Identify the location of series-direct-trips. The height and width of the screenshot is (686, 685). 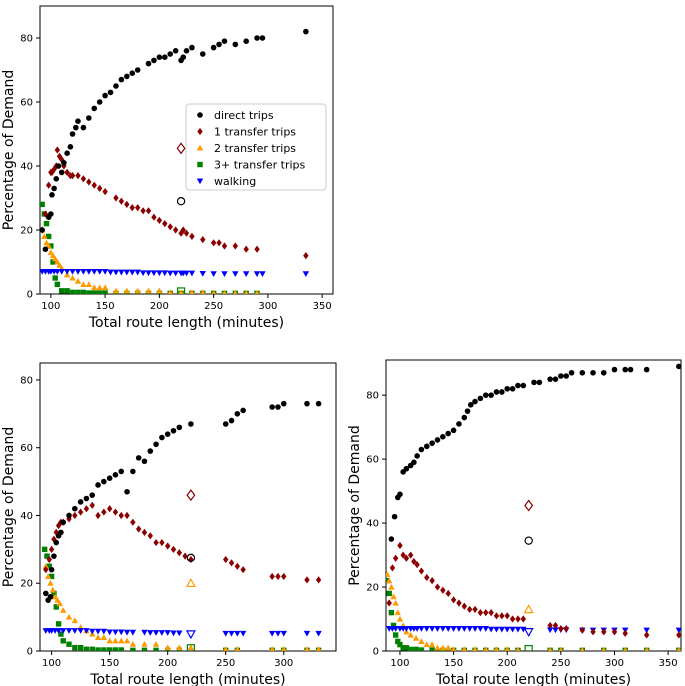
(174, 140).